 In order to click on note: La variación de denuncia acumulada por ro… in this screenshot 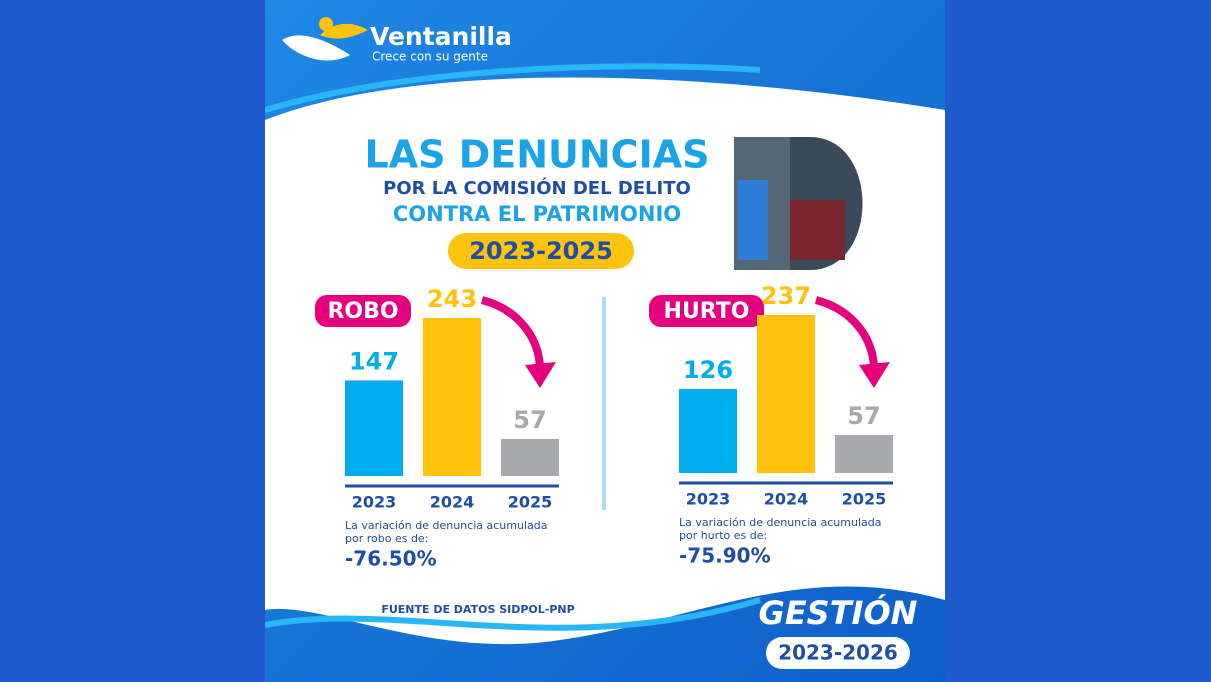, I will do `click(446, 532)`.